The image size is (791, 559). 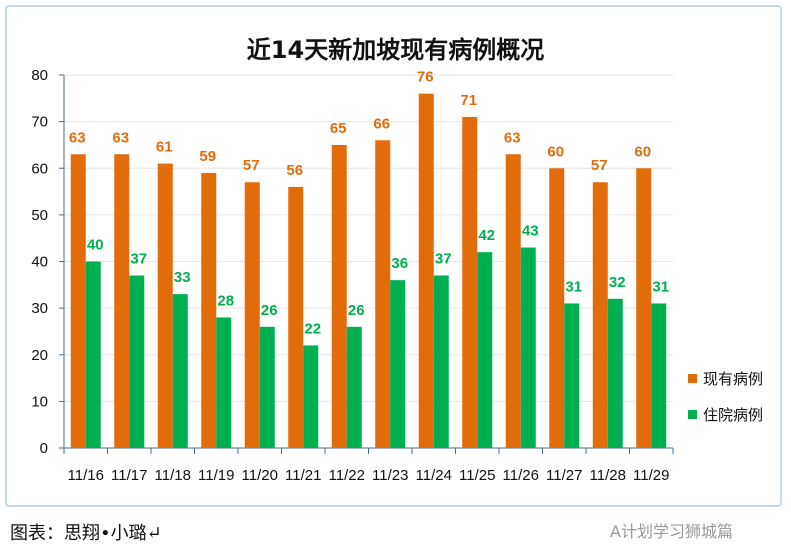 What do you see at coordinates (671, 531) in the screenshot?
I see `watermark: A计划学习狮城篇` at bounding box center [671, 531].